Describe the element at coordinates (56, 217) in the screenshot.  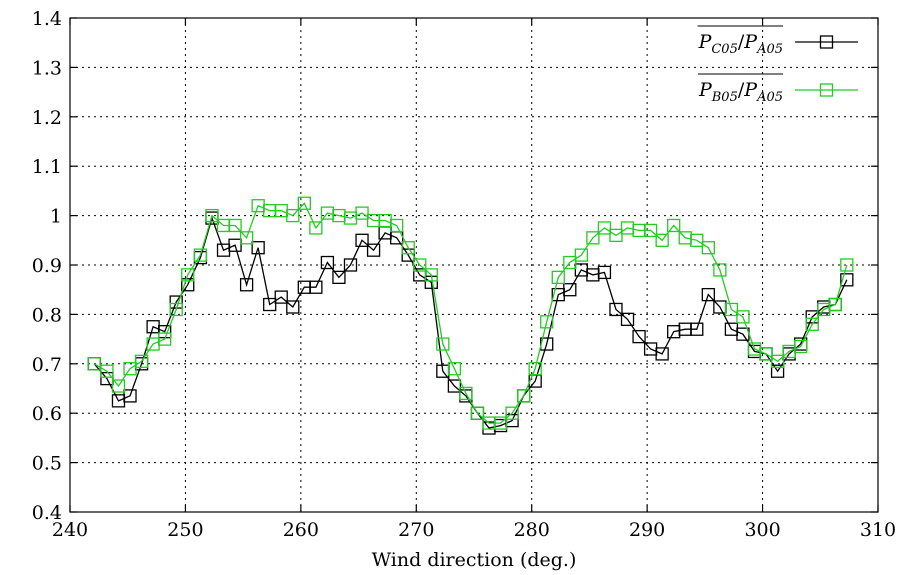
I see `y-tick-label: 1` at that location.